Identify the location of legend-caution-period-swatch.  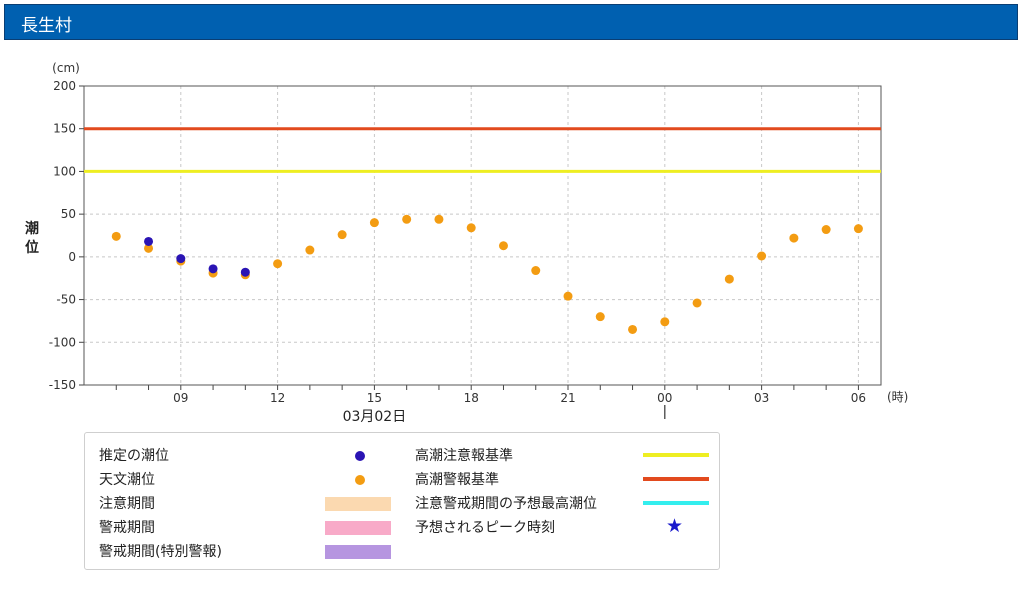
(358, 504).